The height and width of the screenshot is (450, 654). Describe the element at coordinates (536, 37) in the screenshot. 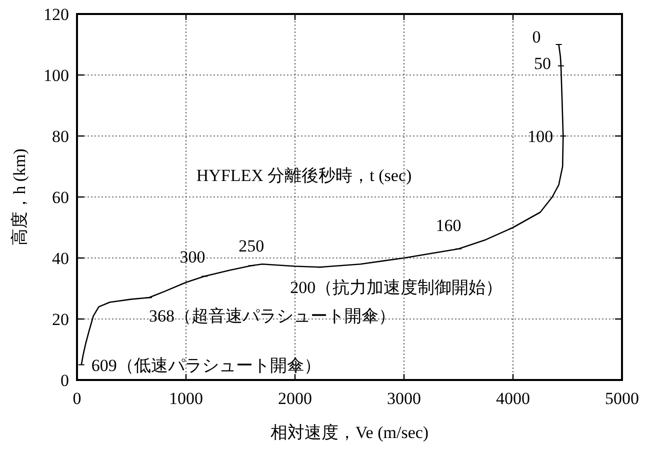

I see `annotation: 0` at that location.